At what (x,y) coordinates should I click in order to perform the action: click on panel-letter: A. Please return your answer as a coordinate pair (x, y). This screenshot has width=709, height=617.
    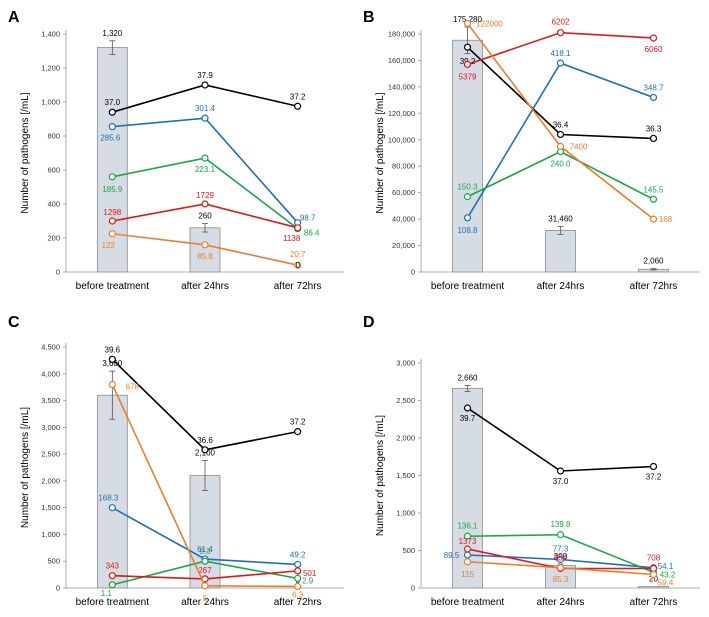
    Looking at the image, I should click on (14, 17).